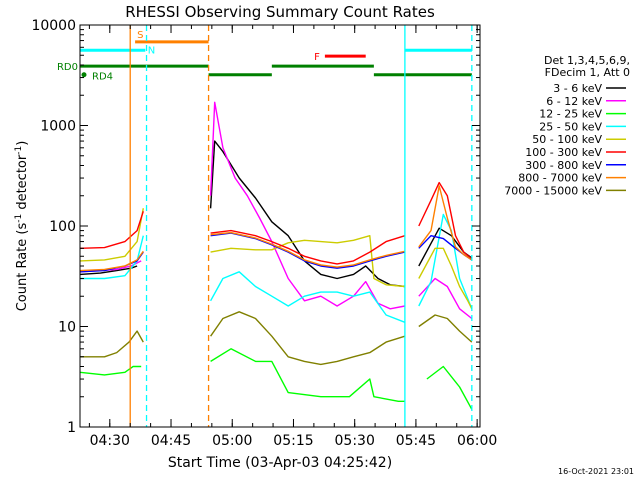 The height and width of the screenshot is (480, 640). I want to click on legend-label-300-800-kev: 300 - 800 keV, so click(563, 165).